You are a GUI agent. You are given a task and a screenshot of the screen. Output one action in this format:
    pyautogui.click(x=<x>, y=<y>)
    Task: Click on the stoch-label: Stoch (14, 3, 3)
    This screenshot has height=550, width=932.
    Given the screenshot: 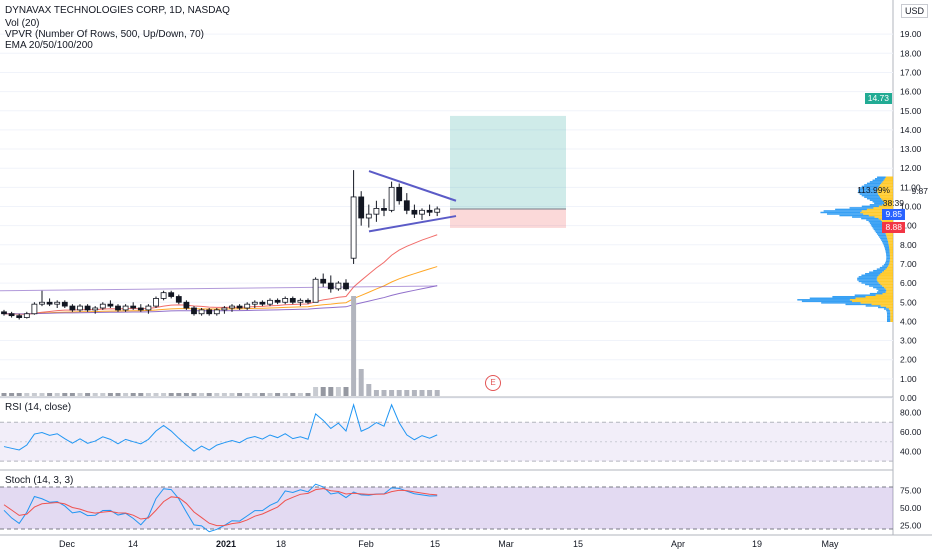 What is the action you would take?
    pyautogui.click(x=39, y=480)
    